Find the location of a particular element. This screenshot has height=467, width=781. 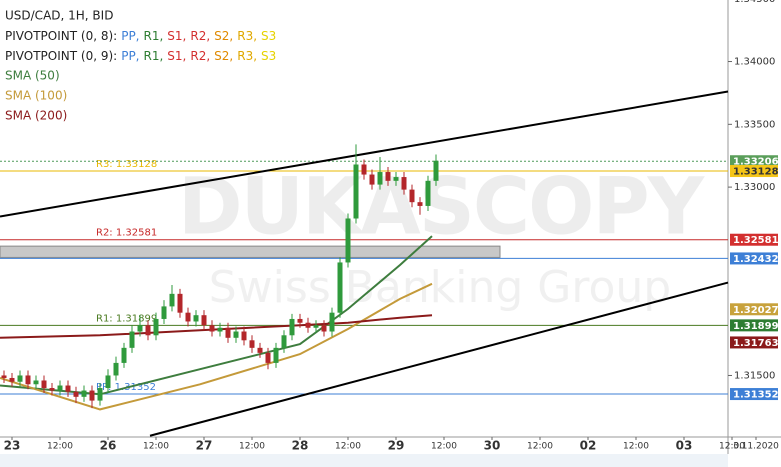

price-label: 1.31899 is located at coordinates (756, 326).